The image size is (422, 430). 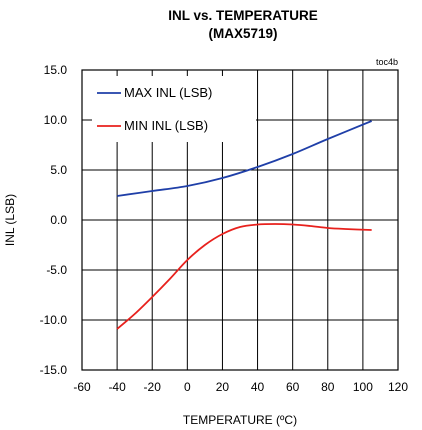 I want to click on x-tick-label: 80, so click(x=328, y=387).